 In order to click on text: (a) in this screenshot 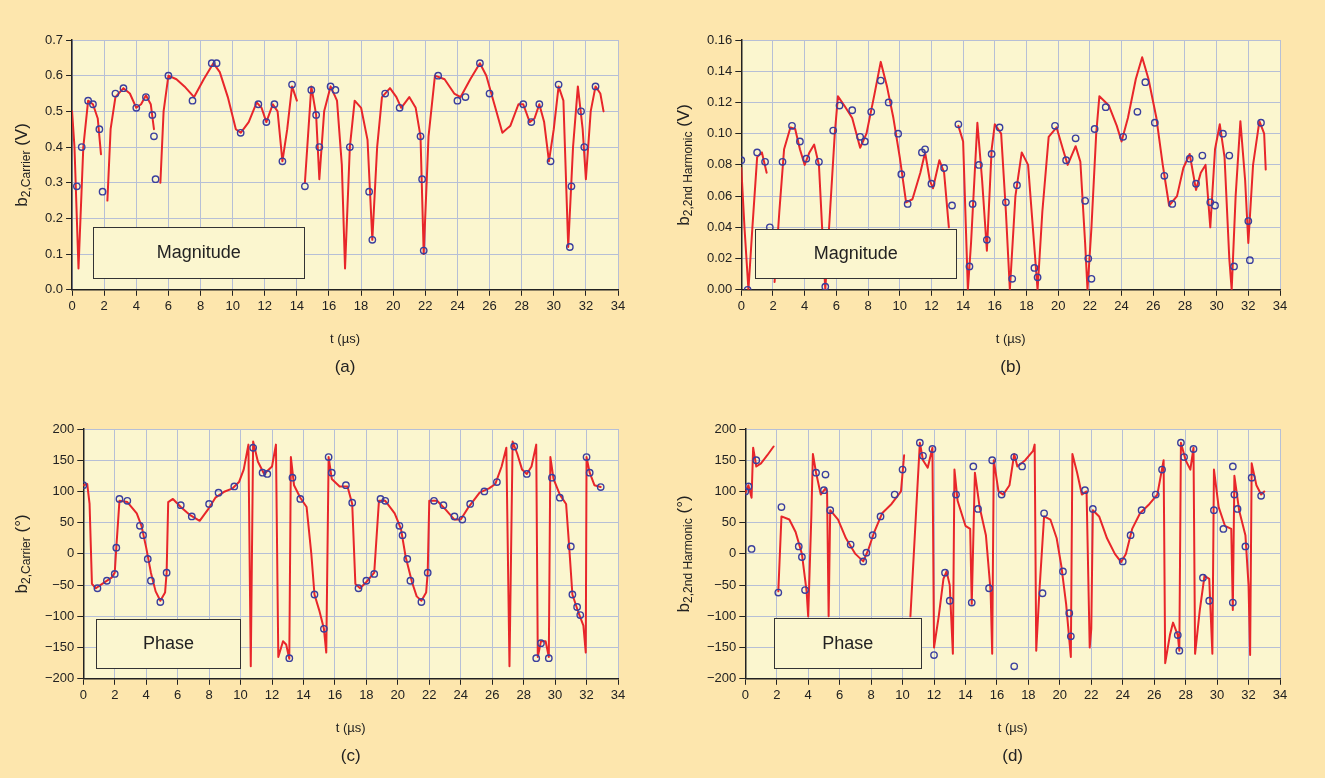, I will do `click(345, 366)`.